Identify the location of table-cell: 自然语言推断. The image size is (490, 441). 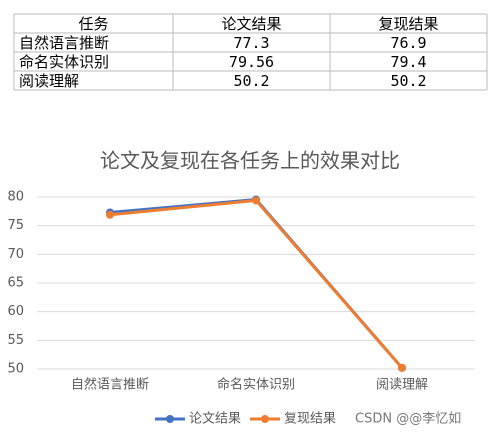
(64, 43).